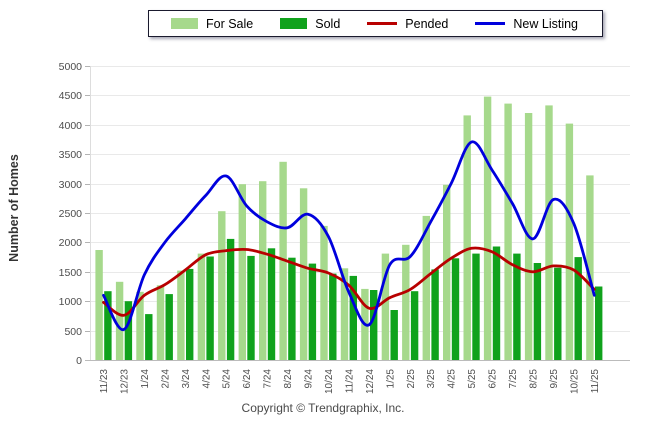  Describe the element at coordinates (595, 381) in the screenshot. I see `x-tick-label: 11/25` at that location.